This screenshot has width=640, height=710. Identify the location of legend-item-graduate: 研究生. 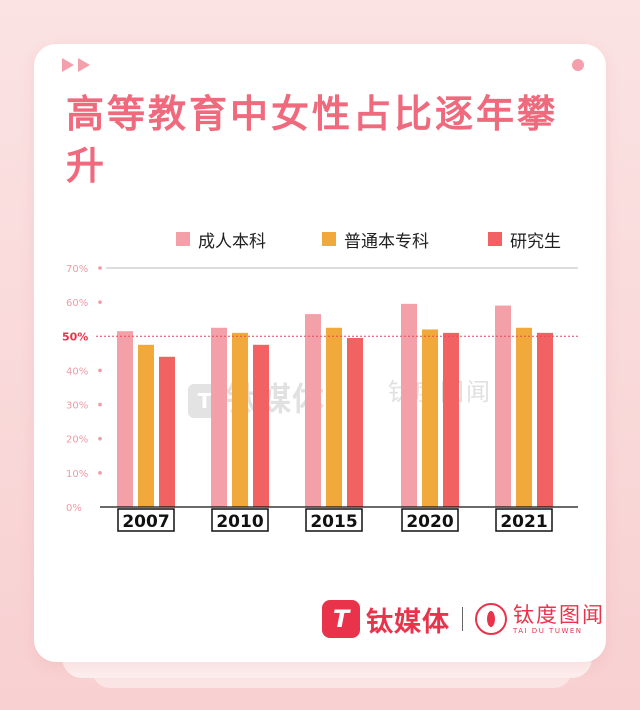
(524, 239).